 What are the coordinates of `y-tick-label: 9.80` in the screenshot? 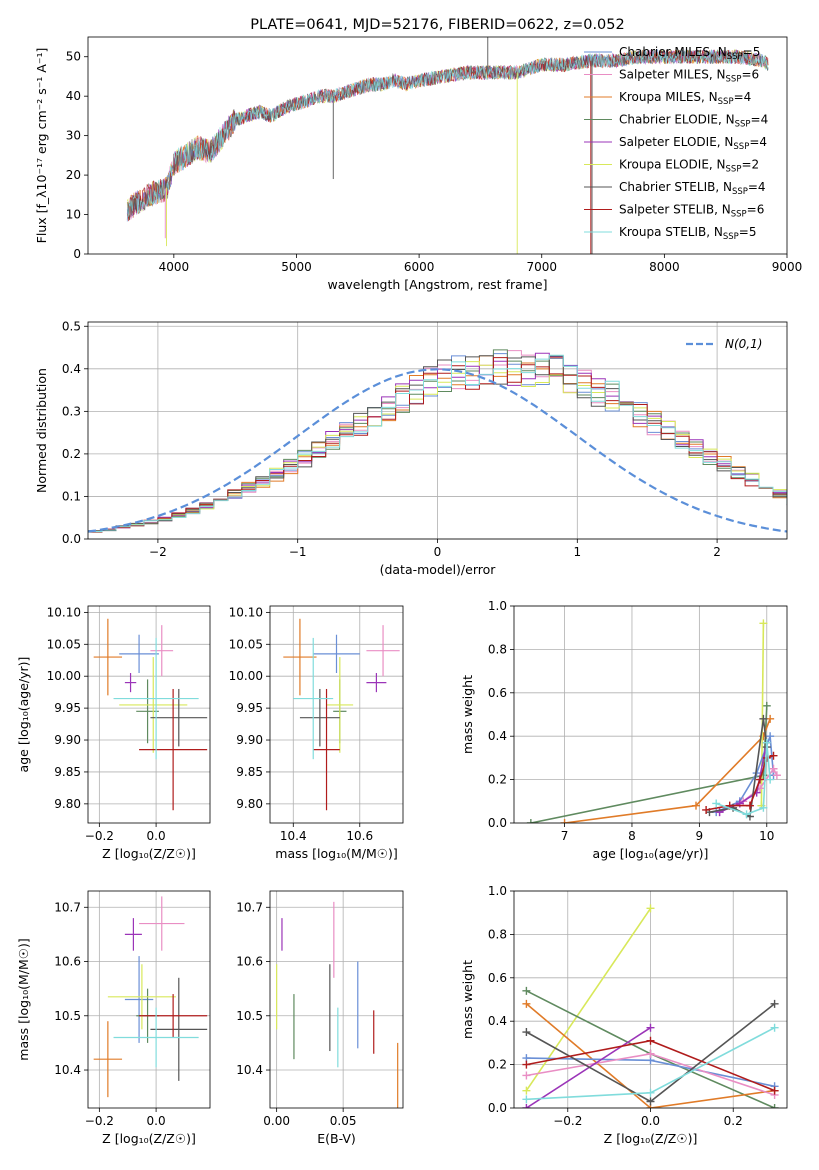 It's located at (67, 804).